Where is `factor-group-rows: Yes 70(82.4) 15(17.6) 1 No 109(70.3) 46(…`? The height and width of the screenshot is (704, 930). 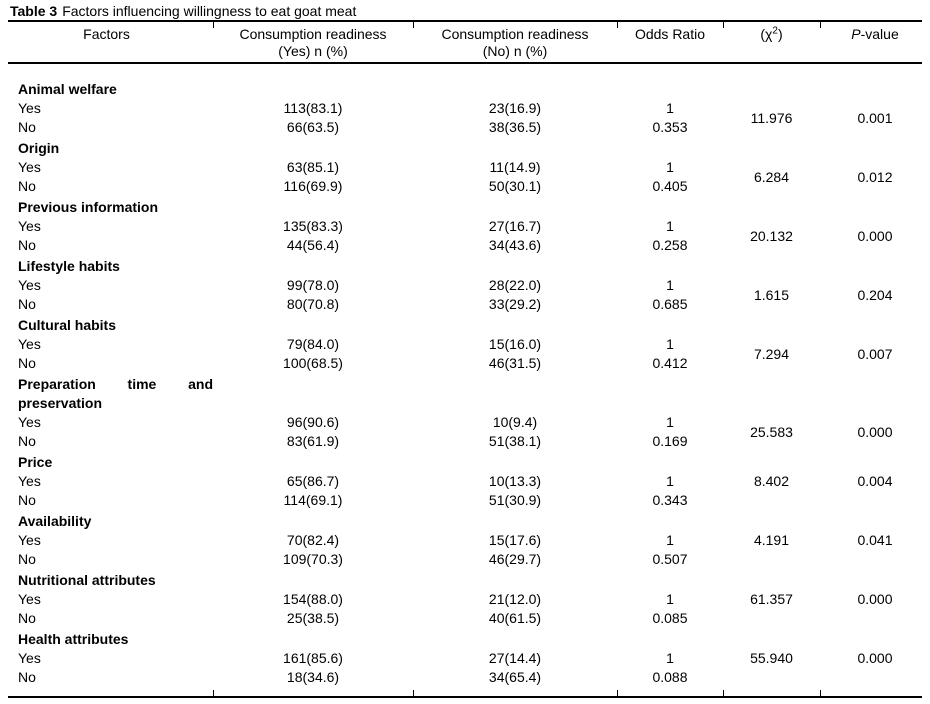
factor-group-rows: Yes 70(82.4) 15(17.6) 1 No 109(70.3) 46(… is located at coordinates (465, 550).